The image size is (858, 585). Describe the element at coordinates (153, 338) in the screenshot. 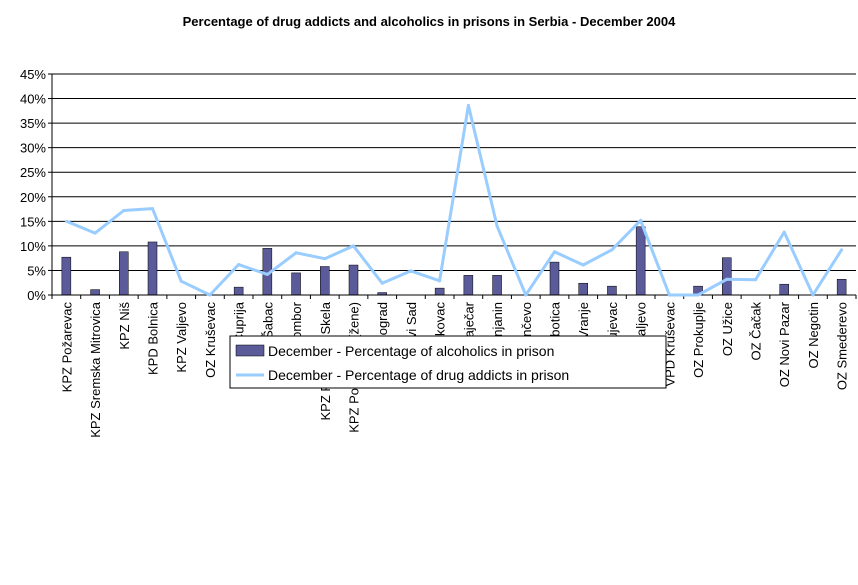

I see `x-category-label: KPD Bolnica` at that location.